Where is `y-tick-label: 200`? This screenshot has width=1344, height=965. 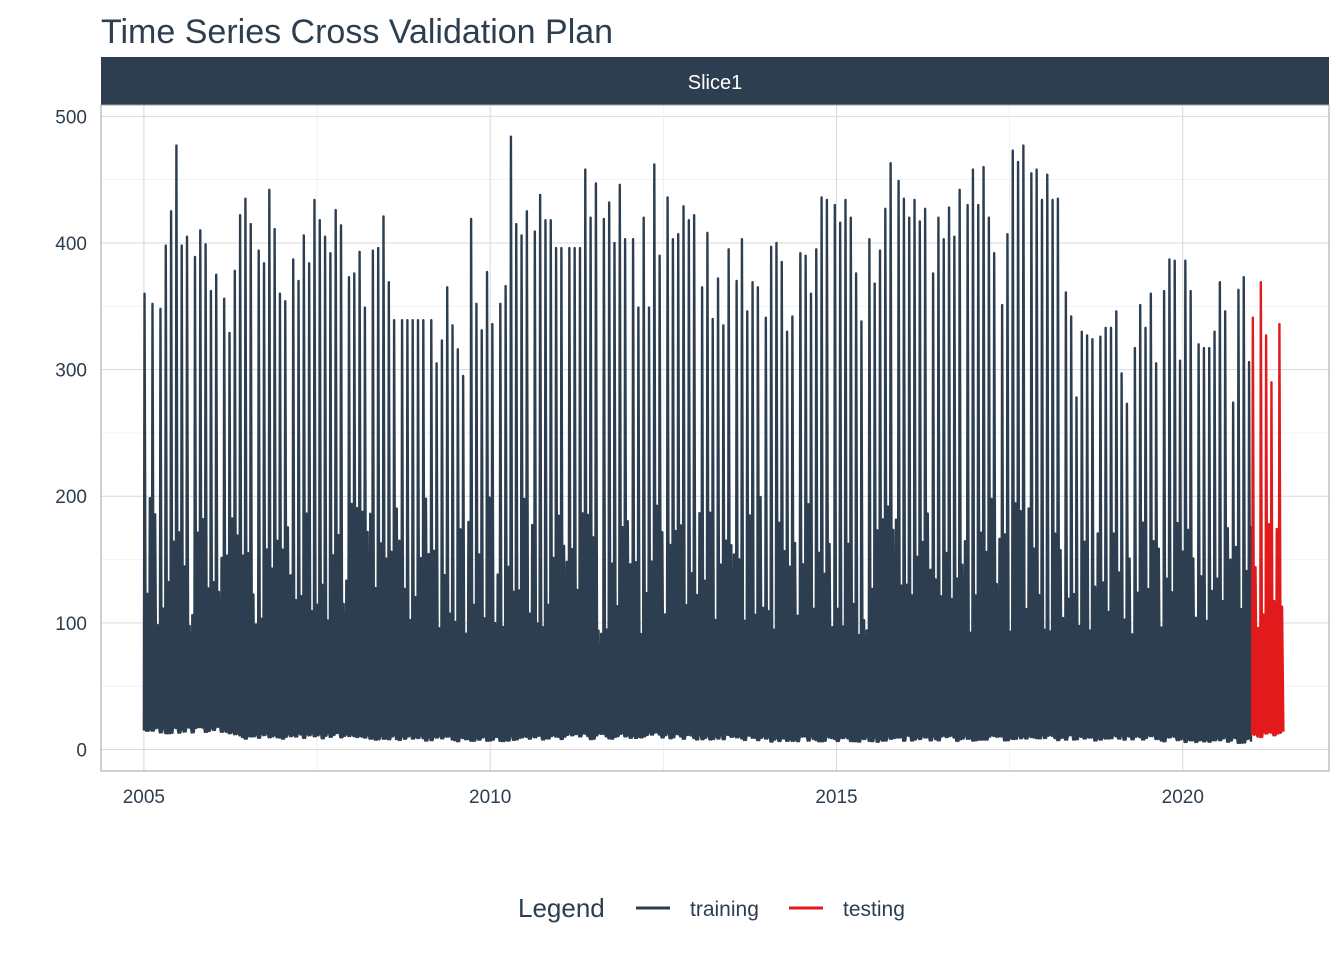
y-tick-label: 200 is located at coordinates (71, 497).